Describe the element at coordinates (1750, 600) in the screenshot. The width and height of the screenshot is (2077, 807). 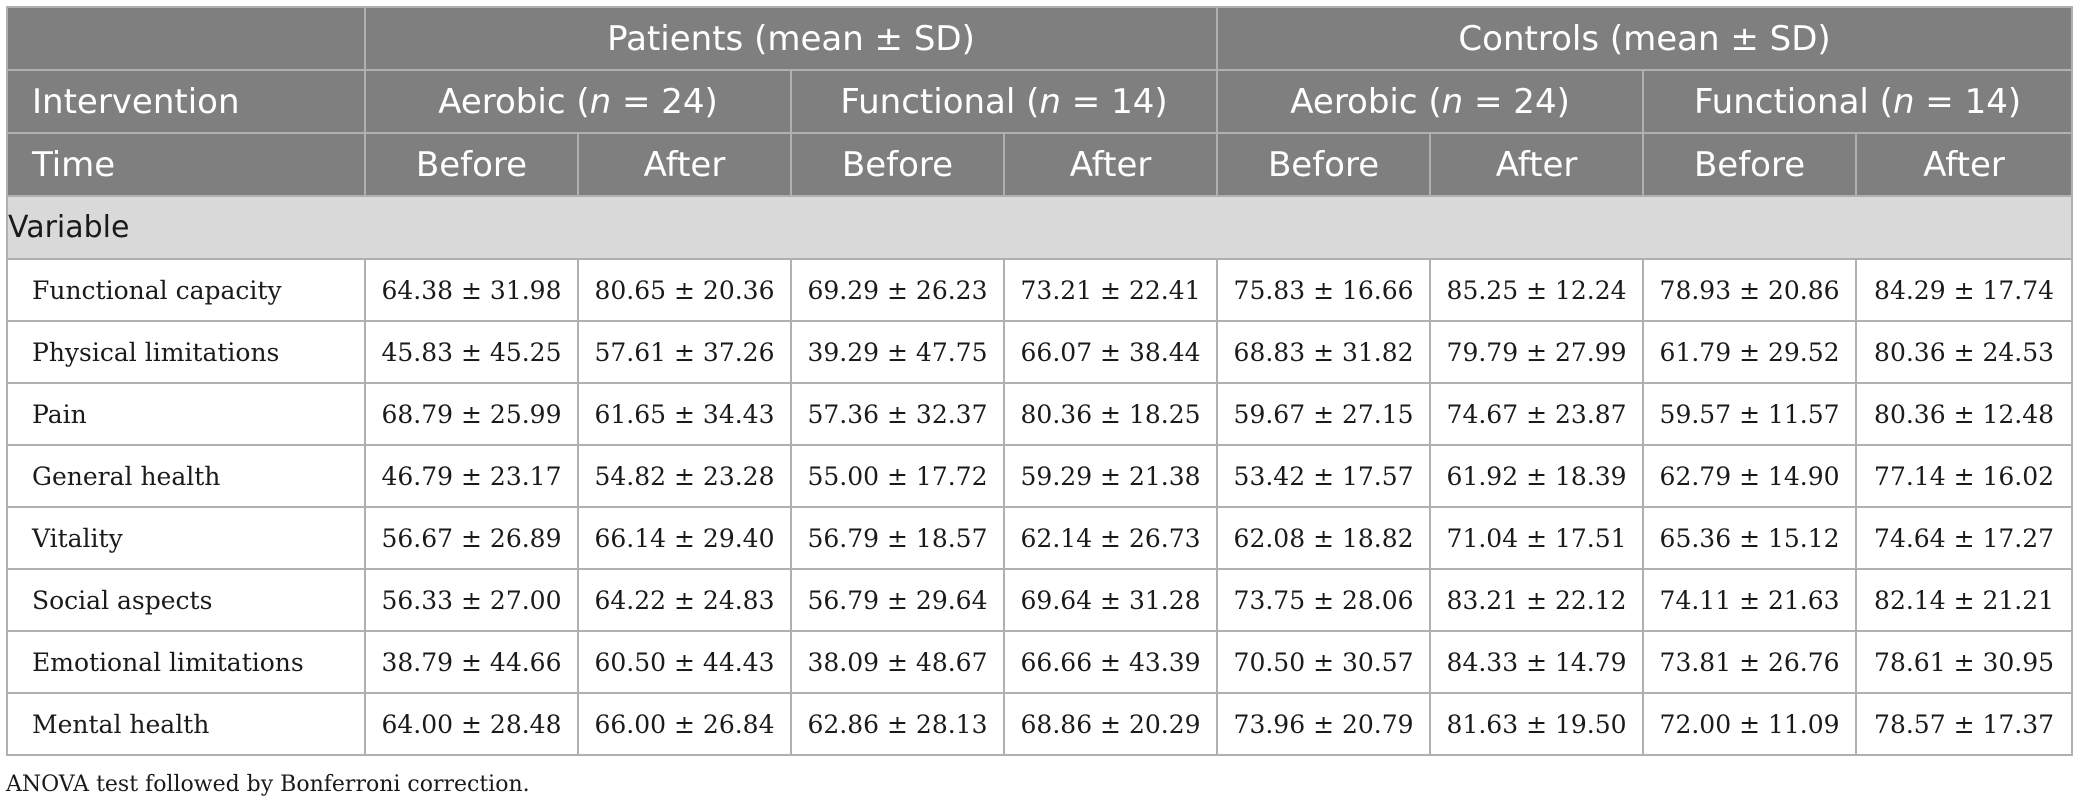
I see `table-cell: 74.11 ± 21.63` at that location.